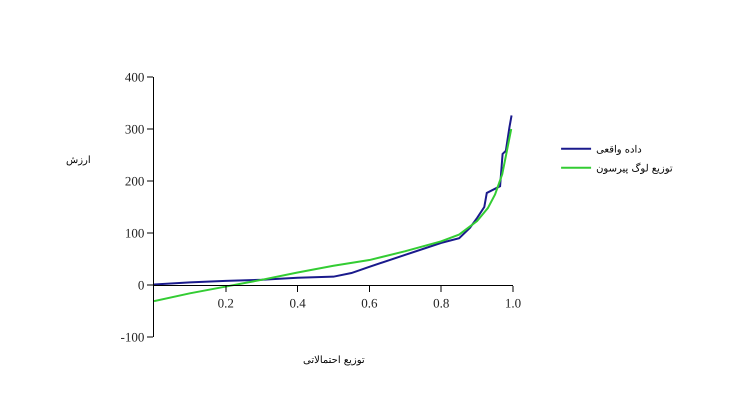  Describe the element at coordinates (369, 303) in the screenshot. I see `x-tick-label: 0.6` at that location.